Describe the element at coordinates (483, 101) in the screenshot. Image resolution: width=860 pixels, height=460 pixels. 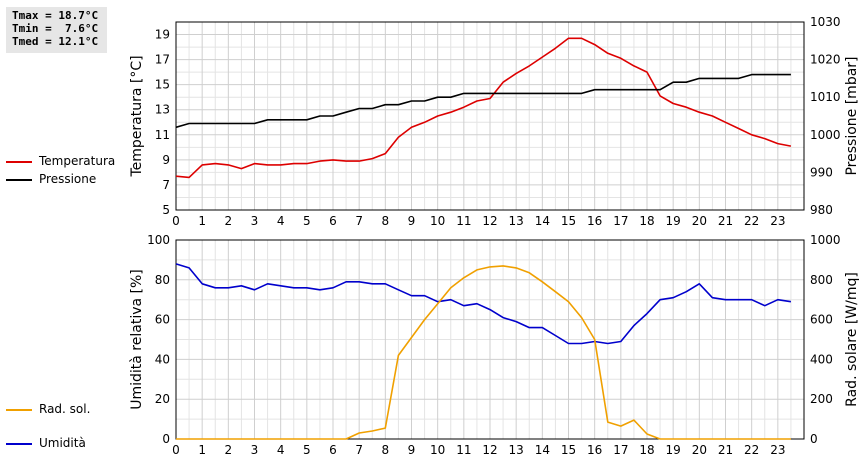
I see `series-line-pressione` at that location.